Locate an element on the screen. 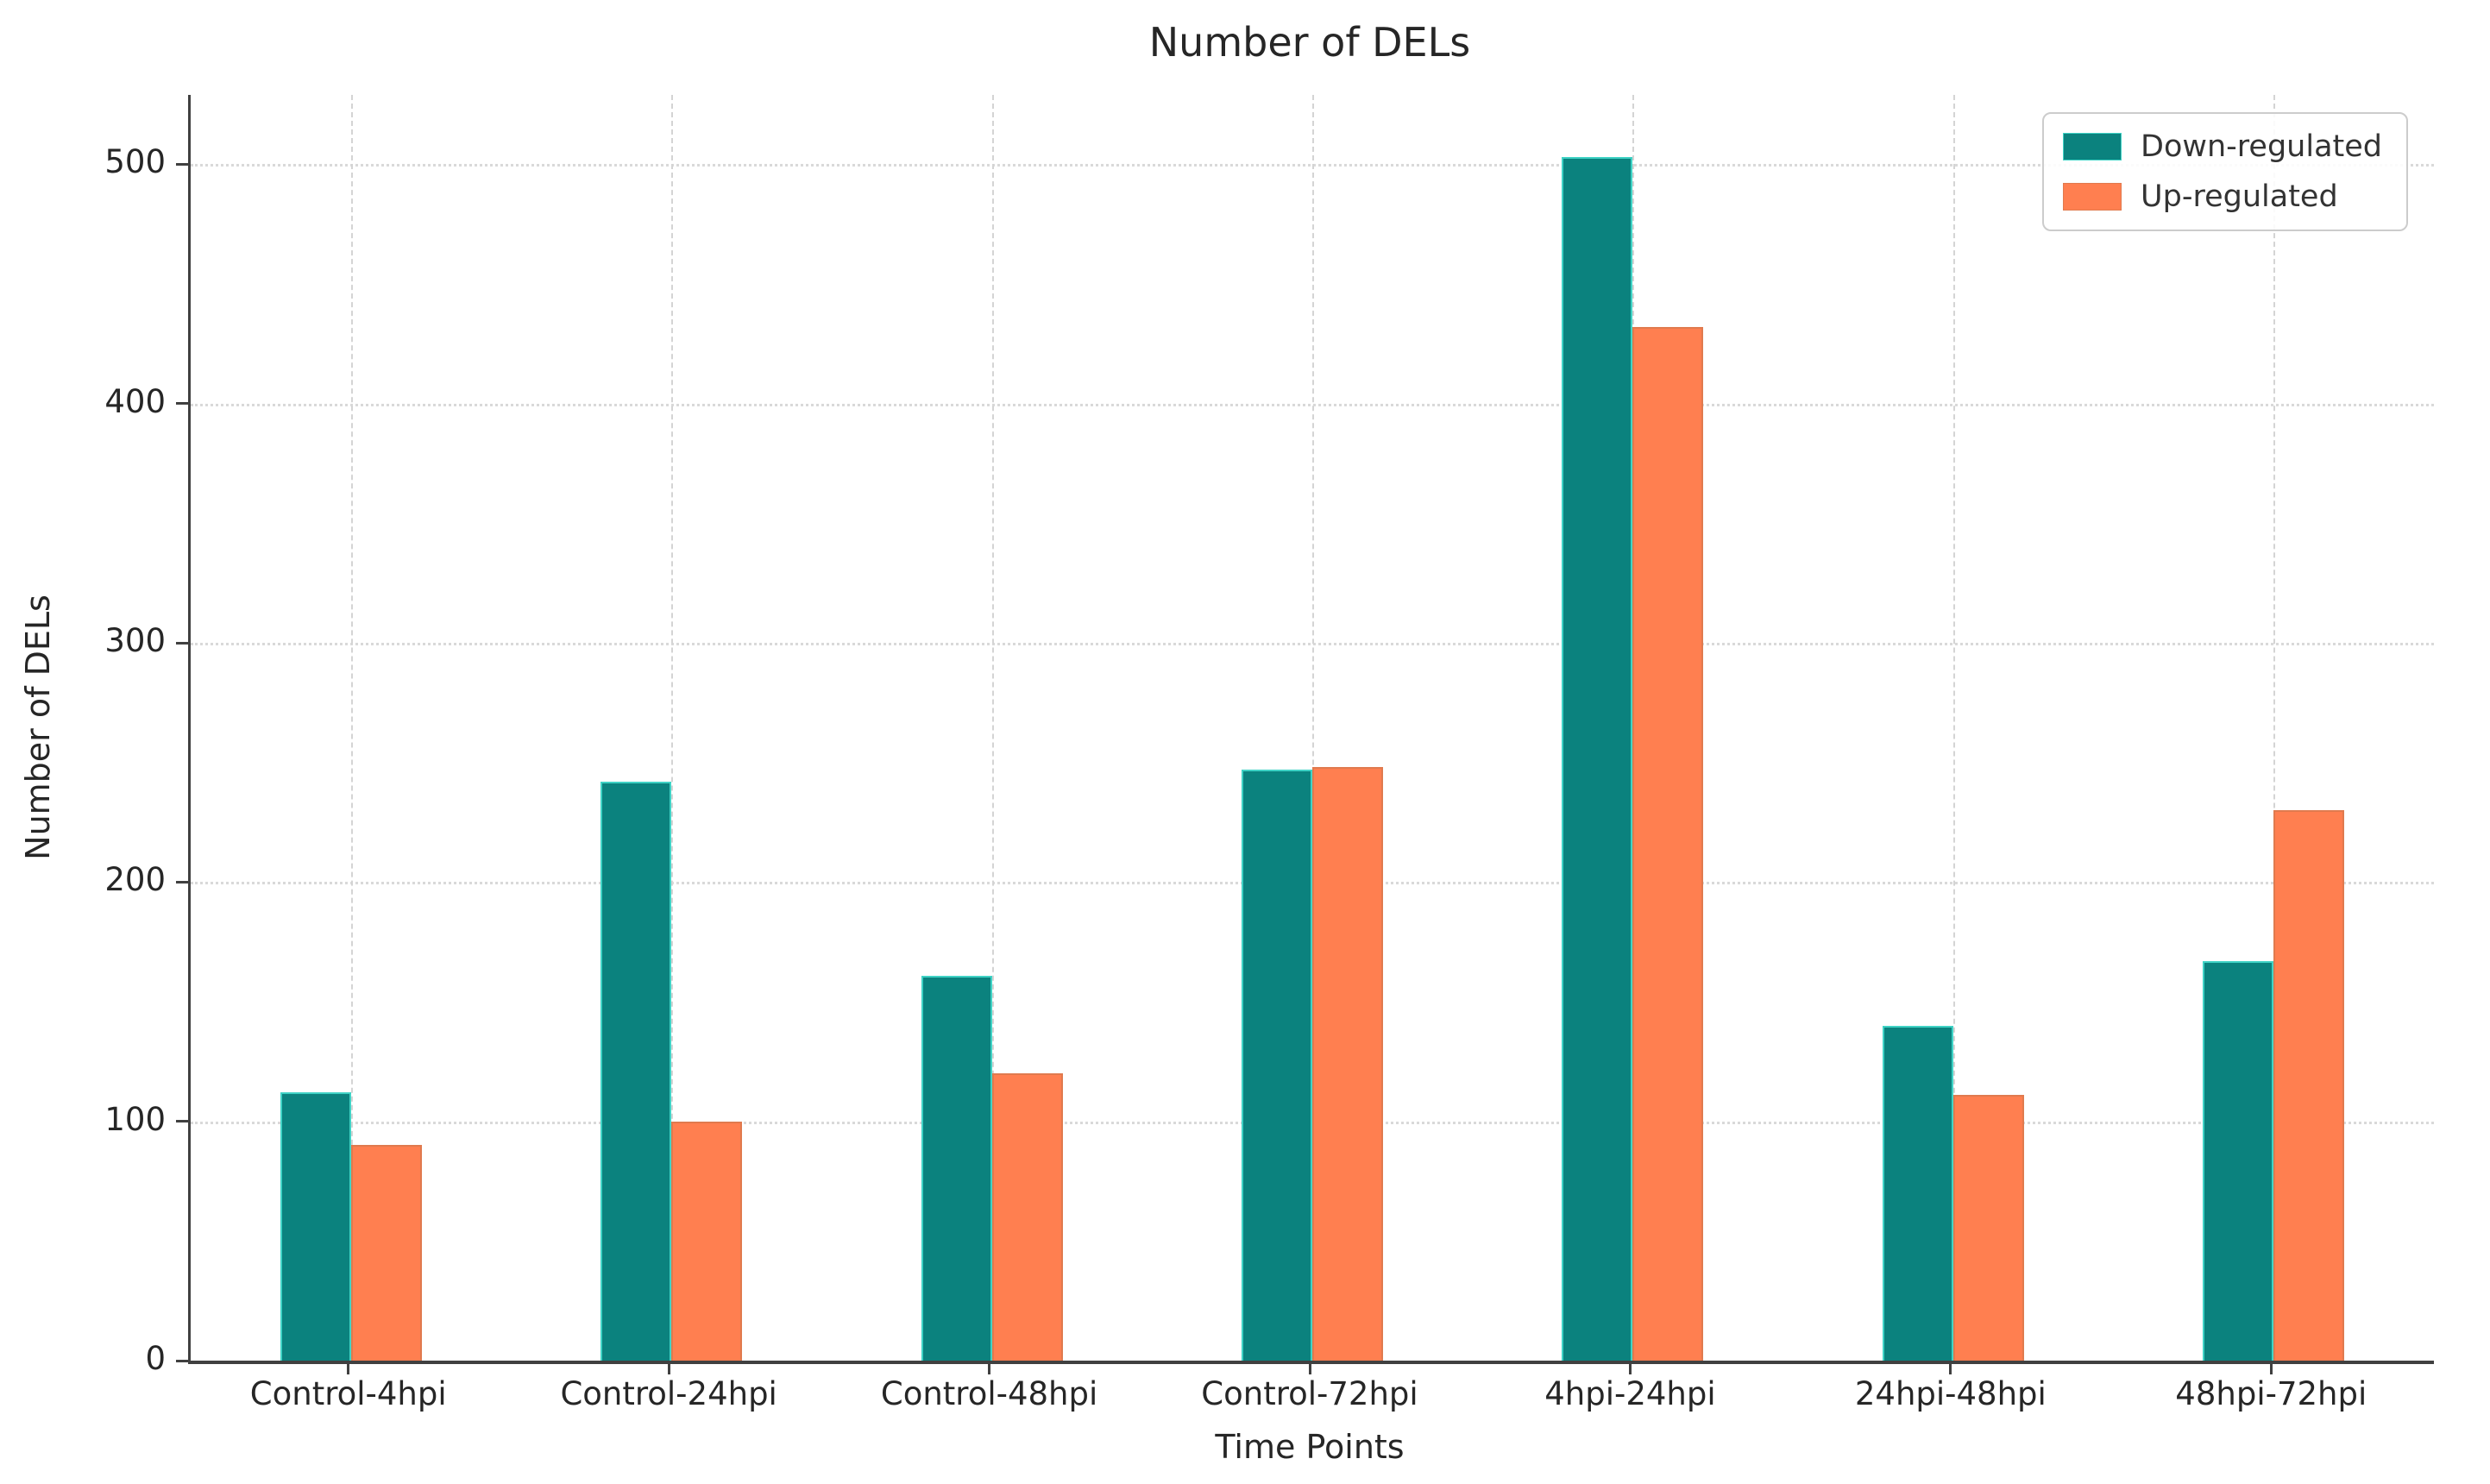 This screenshot has height=1484, width=2490. x-tick-label: 48hpi-72hpi is located at coordinates (2271, 1393).